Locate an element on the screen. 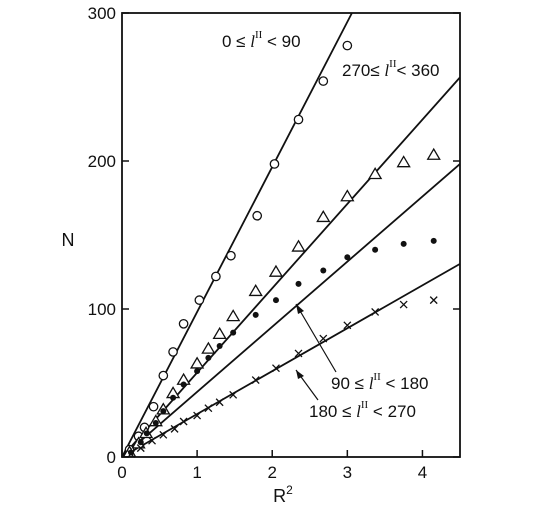  y-tick-label: 0 is located at coordinates (111, 457).